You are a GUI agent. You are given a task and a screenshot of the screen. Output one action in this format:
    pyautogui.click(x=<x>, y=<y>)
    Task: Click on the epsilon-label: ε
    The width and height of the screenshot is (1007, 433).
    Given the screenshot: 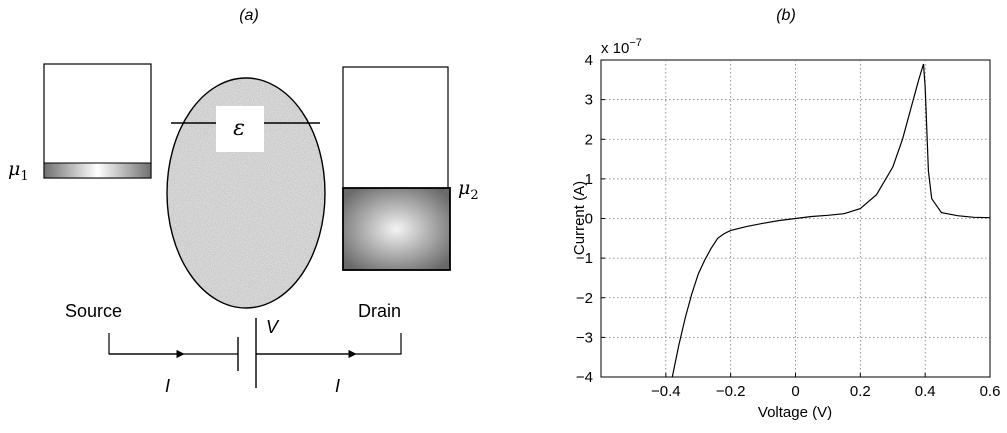 What is the action you would take?
    pyautogui.click(x=239, y=128)
    